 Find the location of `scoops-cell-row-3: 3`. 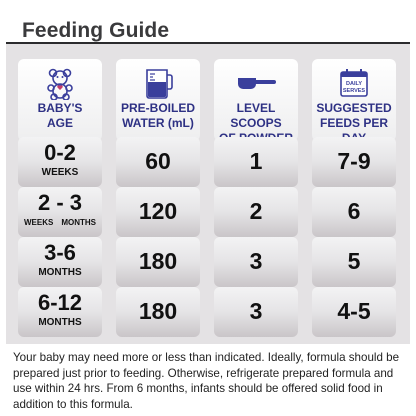

scoops-cell-row-3: 3 is located at coordinates (256, 262).